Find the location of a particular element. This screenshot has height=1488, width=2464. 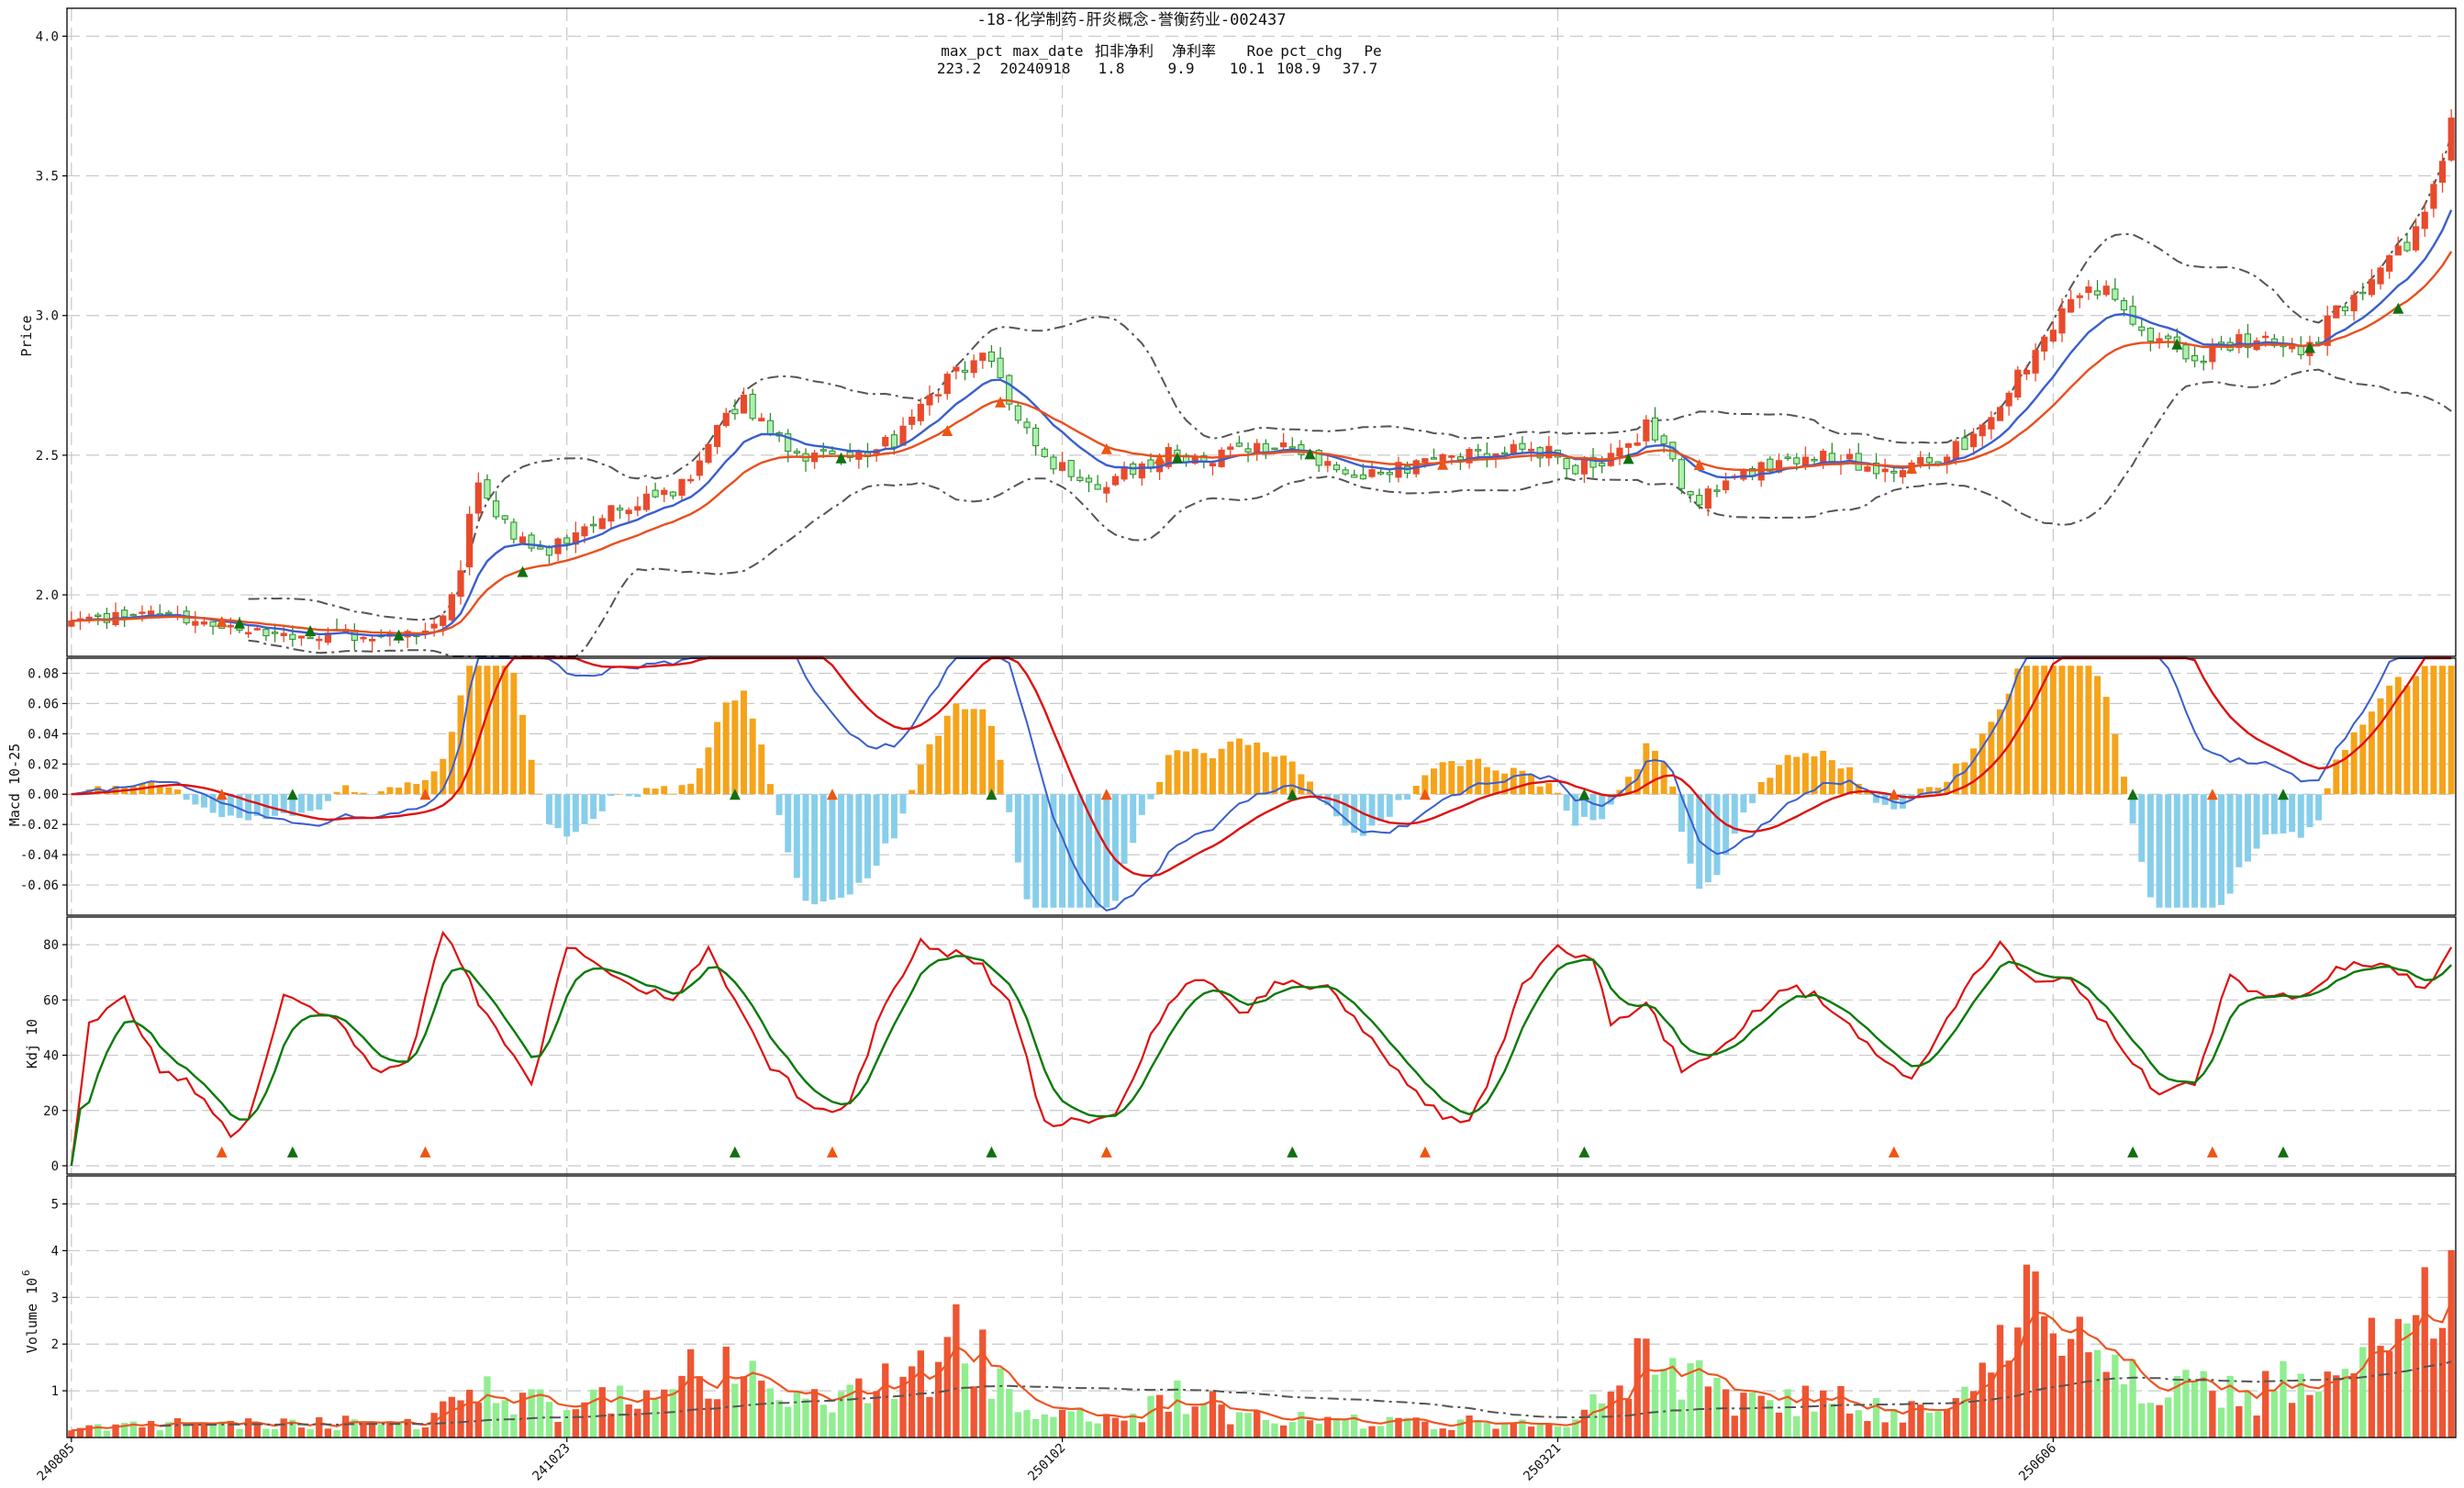

kdj-ytick-label: 60 is located at coordinates (51, 1000).